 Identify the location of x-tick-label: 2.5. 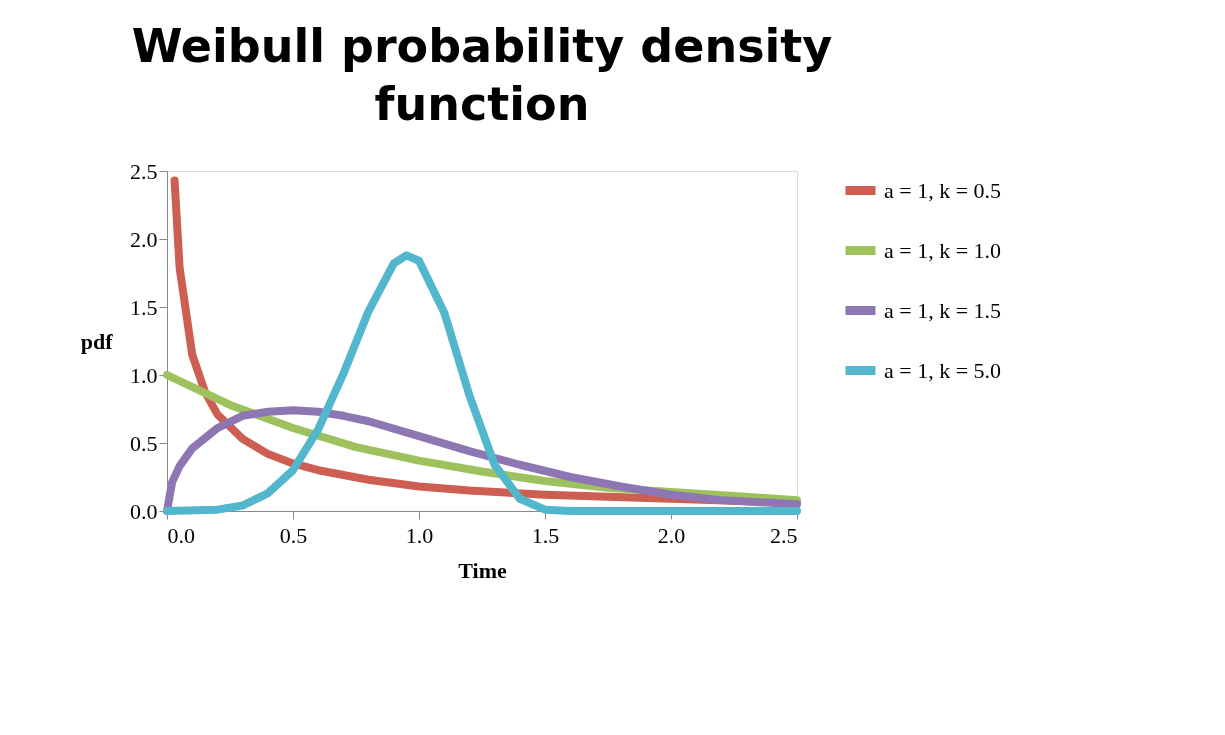
(784, 535).